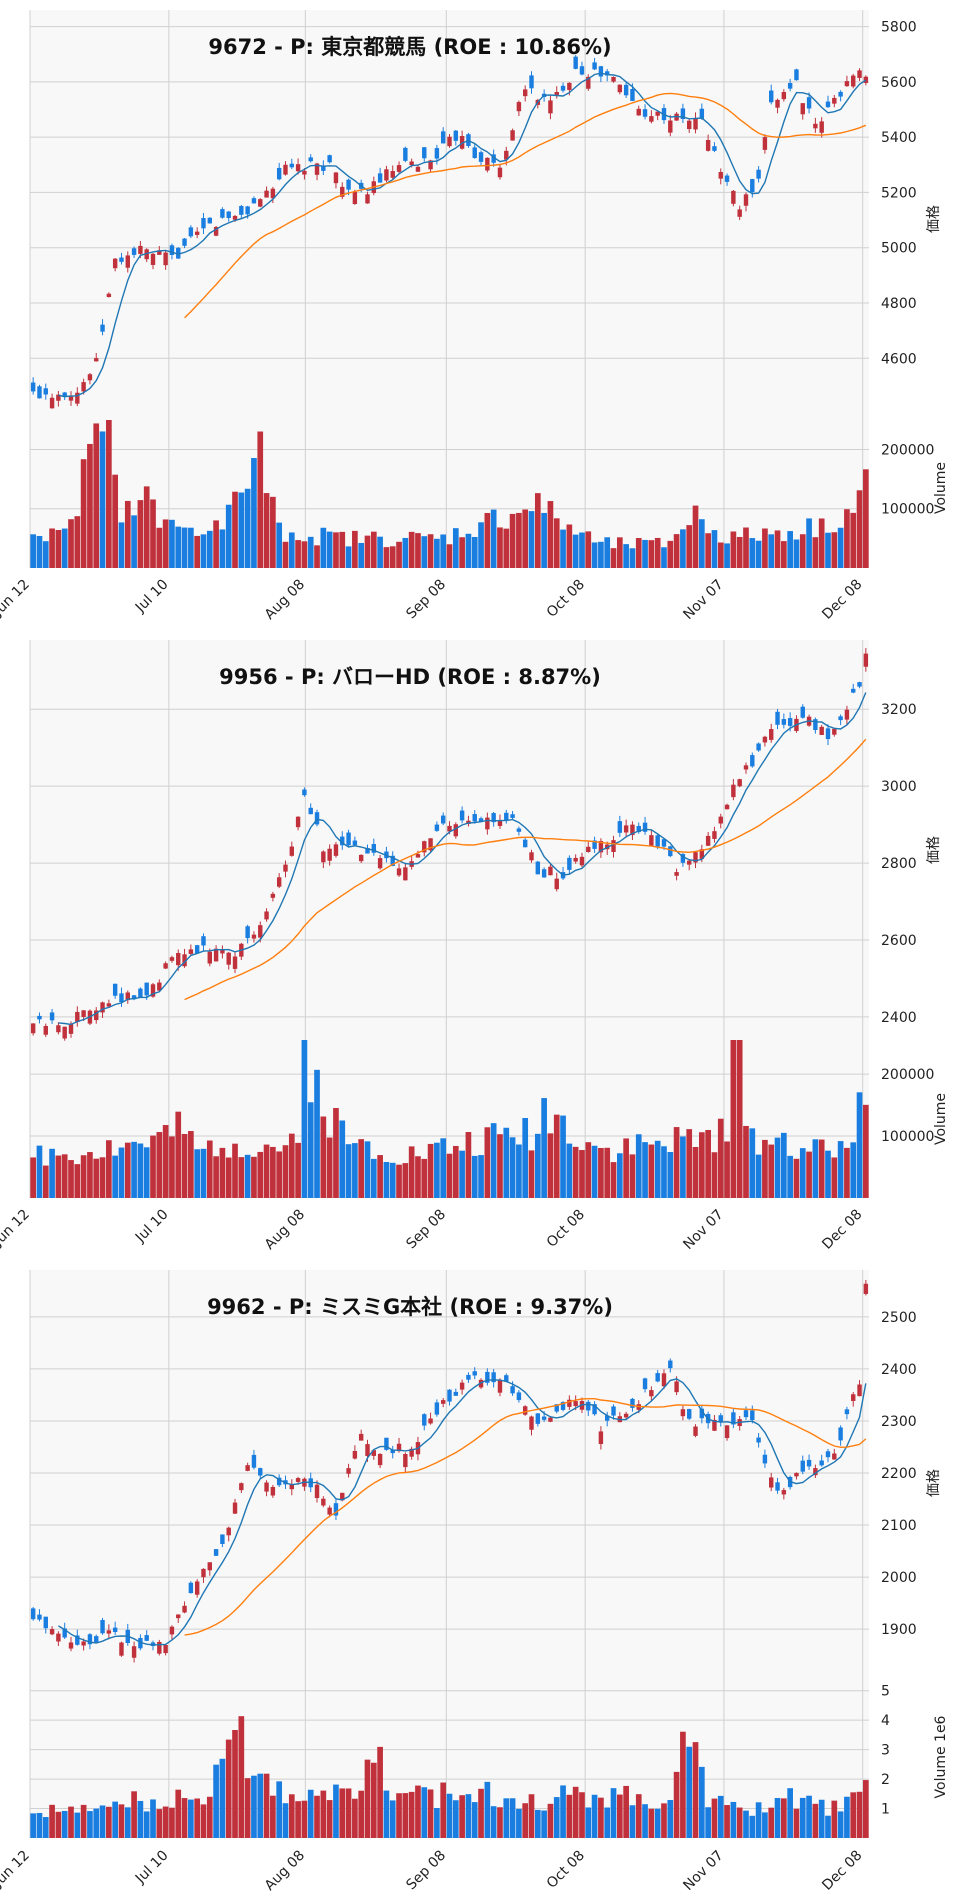  What do you see at coordinates (703, 600) in the screenshot?
I see `x-tick-label: Nov 07` at bounding box center [703, 600].